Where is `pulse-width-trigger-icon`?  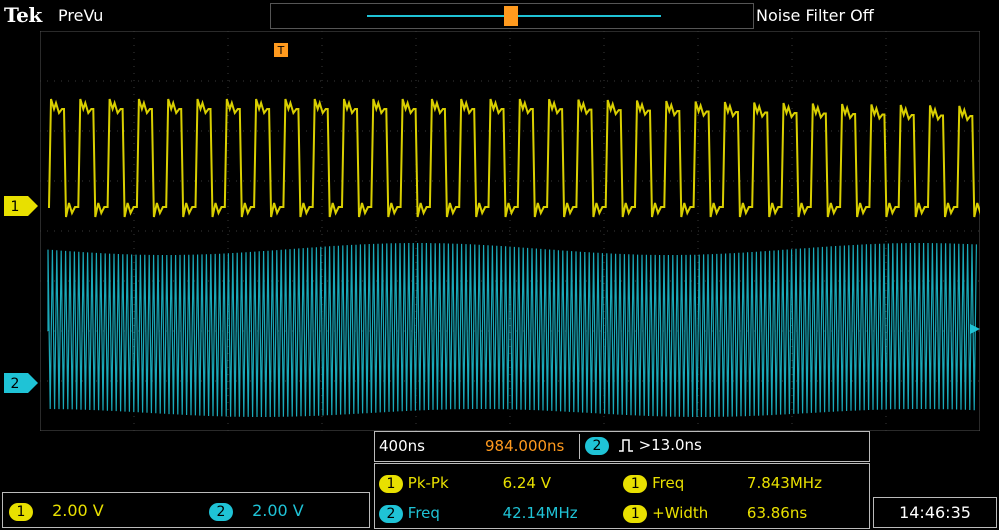
pulse-width-trigger-icon is located at coordinates (625, 445).